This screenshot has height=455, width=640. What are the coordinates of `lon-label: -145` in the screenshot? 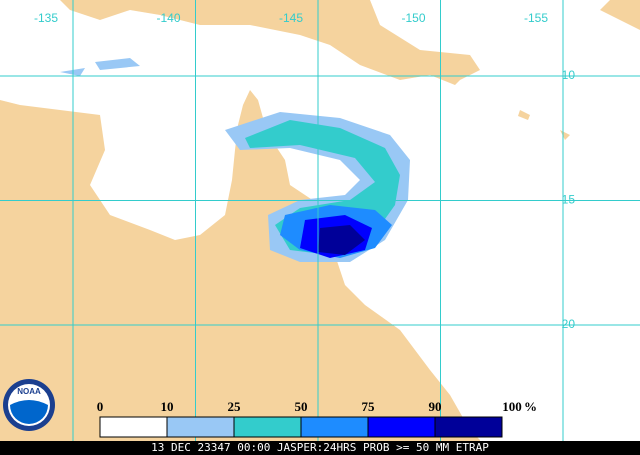 It's located at (291, 18).